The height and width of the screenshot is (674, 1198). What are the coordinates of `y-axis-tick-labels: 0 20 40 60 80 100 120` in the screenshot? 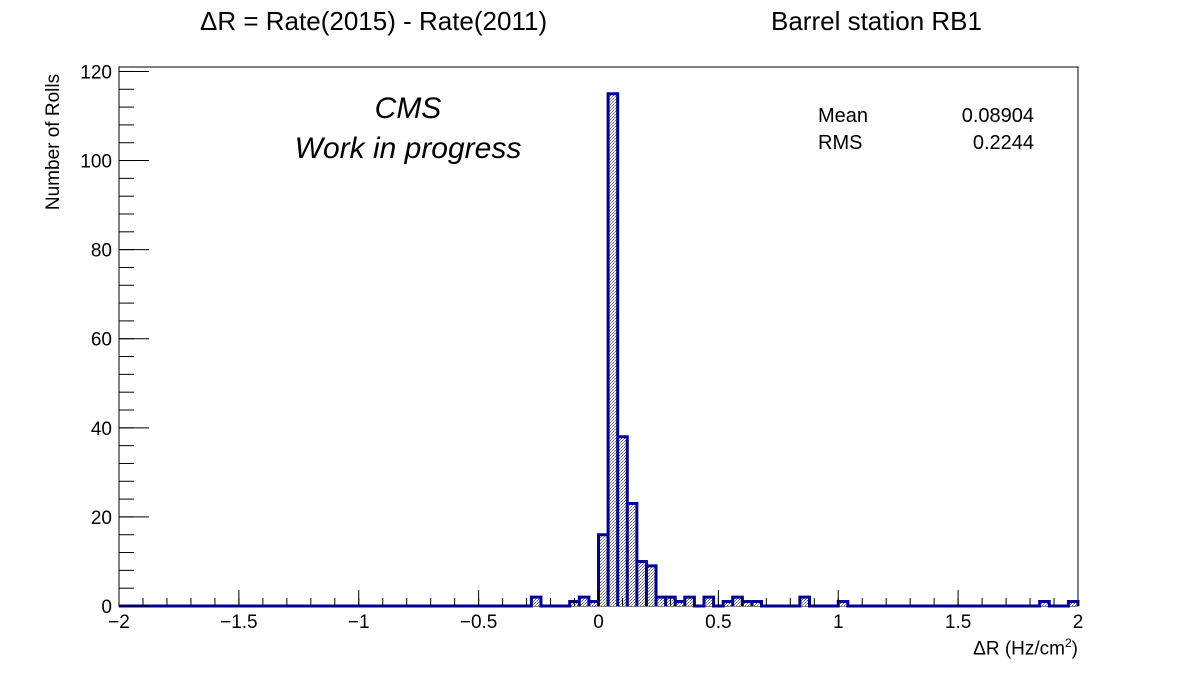 It's located at (96, 340).